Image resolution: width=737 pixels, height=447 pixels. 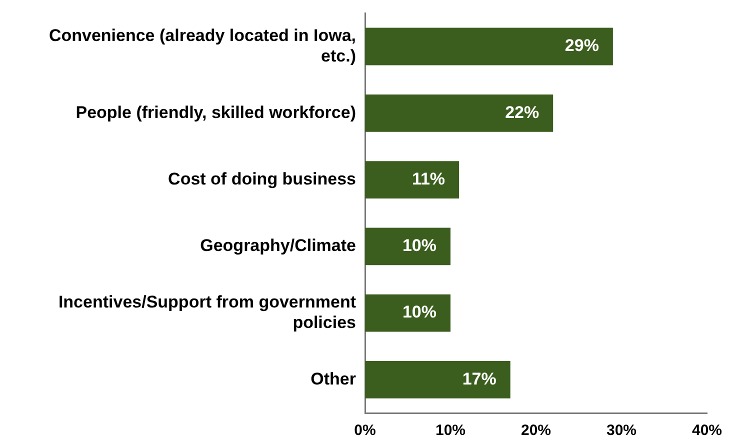 I want to click on x-tick-label: 20%, so click(x=536, y=431).